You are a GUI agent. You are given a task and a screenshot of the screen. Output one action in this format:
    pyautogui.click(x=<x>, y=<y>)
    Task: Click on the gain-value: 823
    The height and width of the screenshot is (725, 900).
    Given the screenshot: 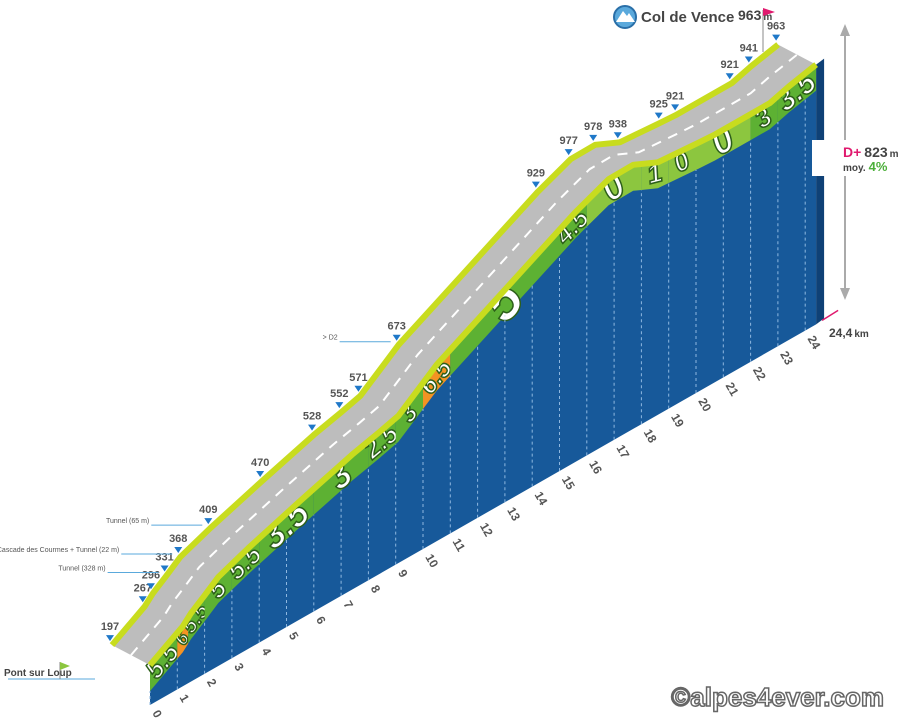 What is the action you would take?
    pyautogui.click(x=876, y=152)
    